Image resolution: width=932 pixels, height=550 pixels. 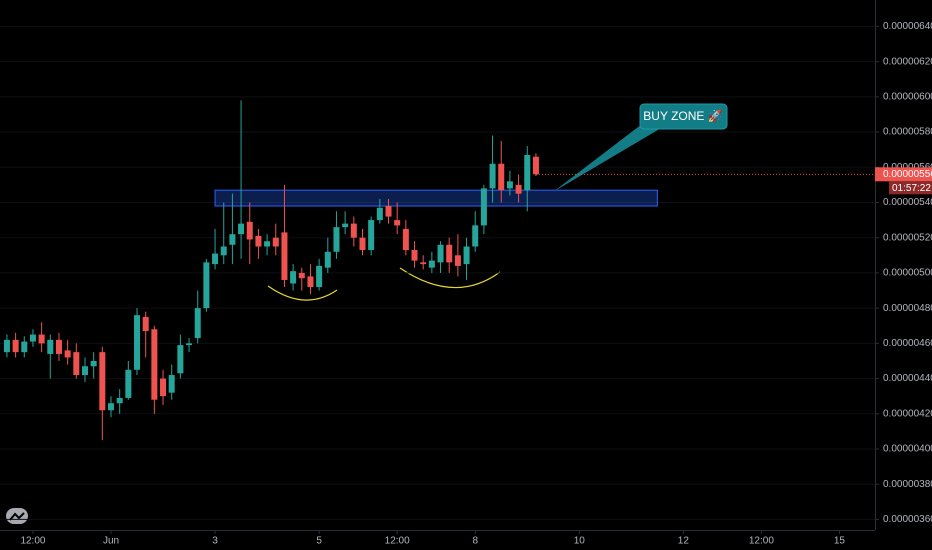 What do you see at coordinates (907, 61) in the screenshot?
I see `y-tick-label: 0.00000620` at bounding box center [907, 61].